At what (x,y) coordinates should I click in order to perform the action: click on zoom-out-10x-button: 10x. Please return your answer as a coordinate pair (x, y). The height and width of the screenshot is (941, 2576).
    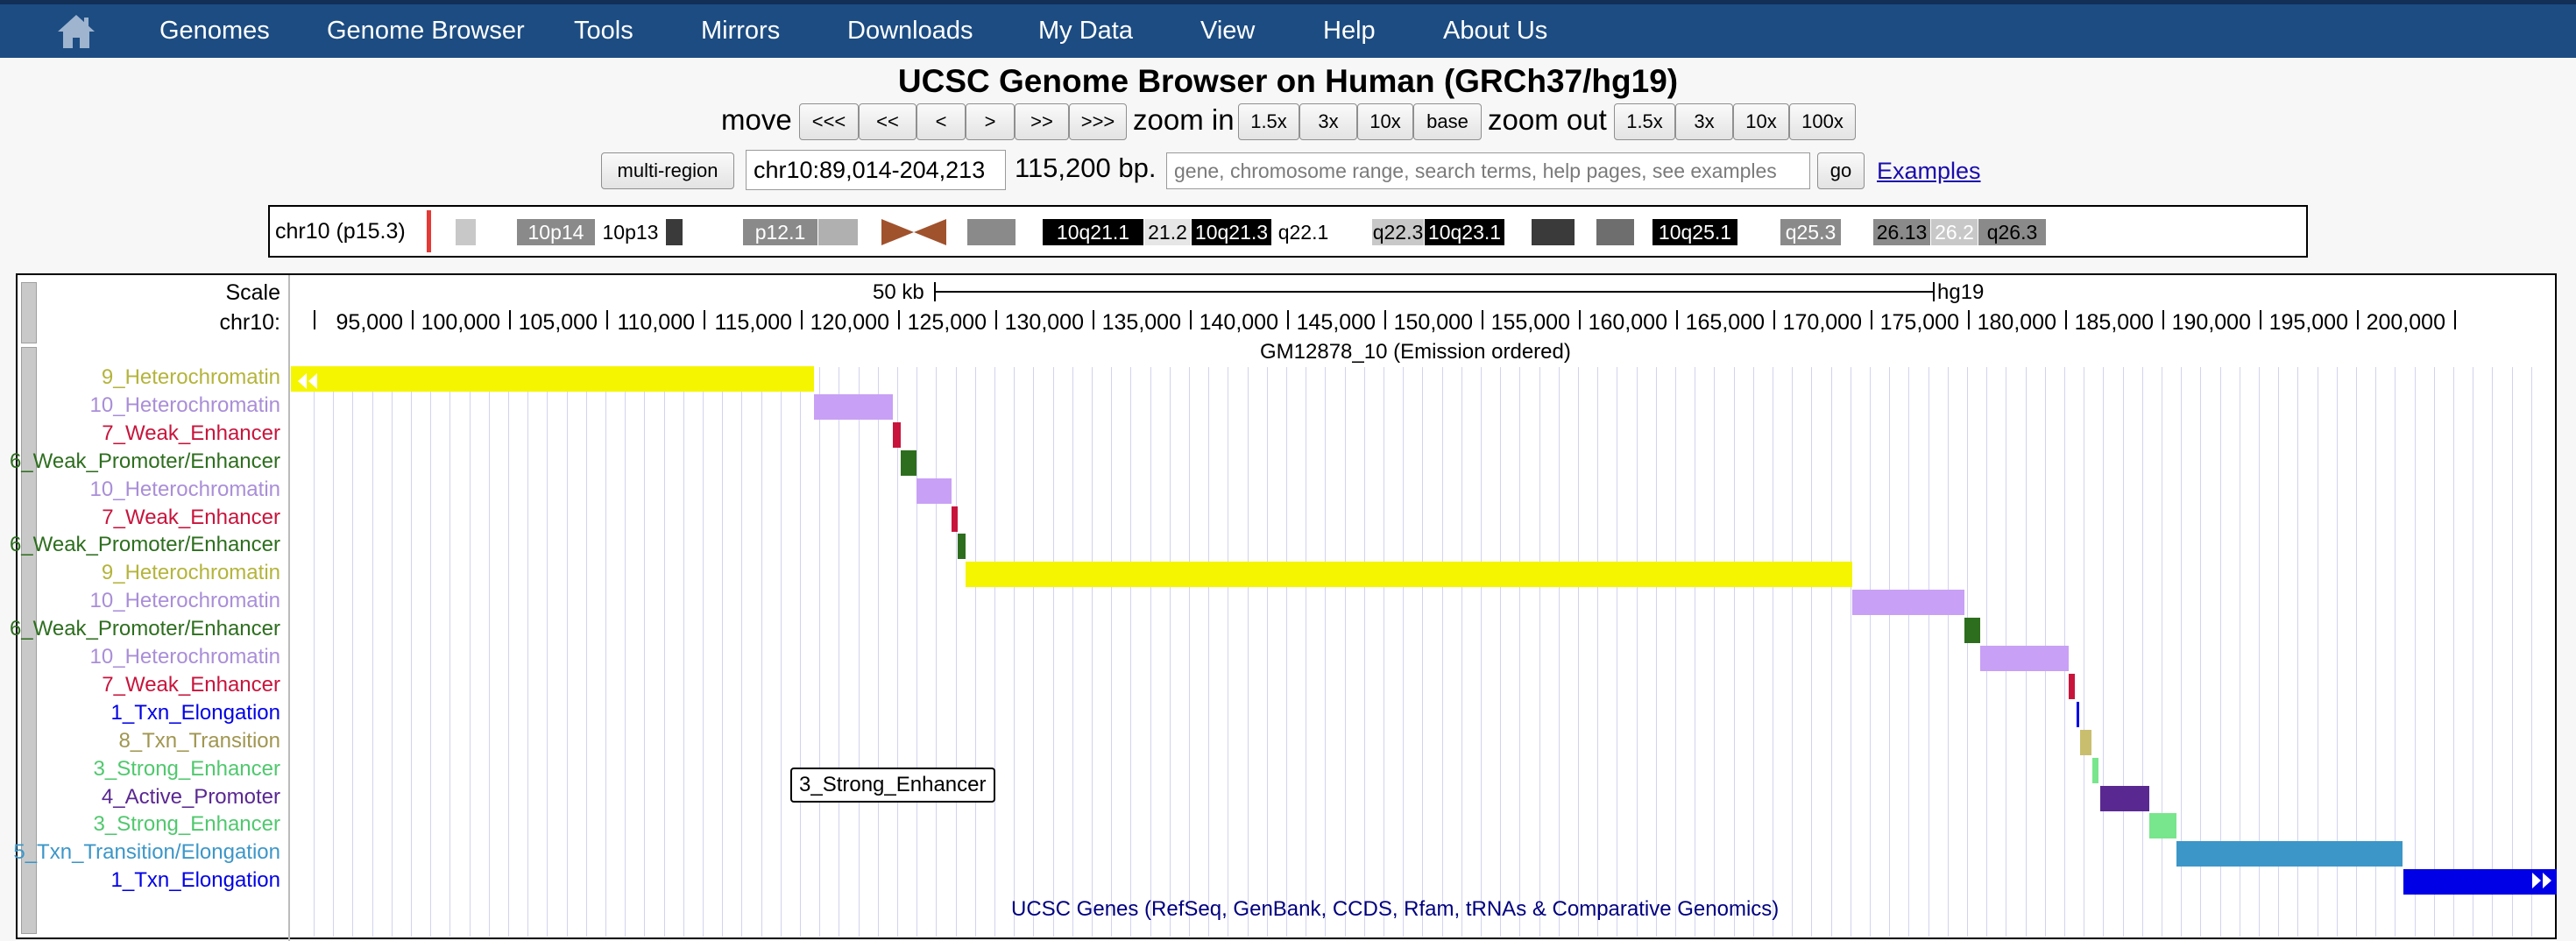
    Looking at the image, I should click on (1761, 122).